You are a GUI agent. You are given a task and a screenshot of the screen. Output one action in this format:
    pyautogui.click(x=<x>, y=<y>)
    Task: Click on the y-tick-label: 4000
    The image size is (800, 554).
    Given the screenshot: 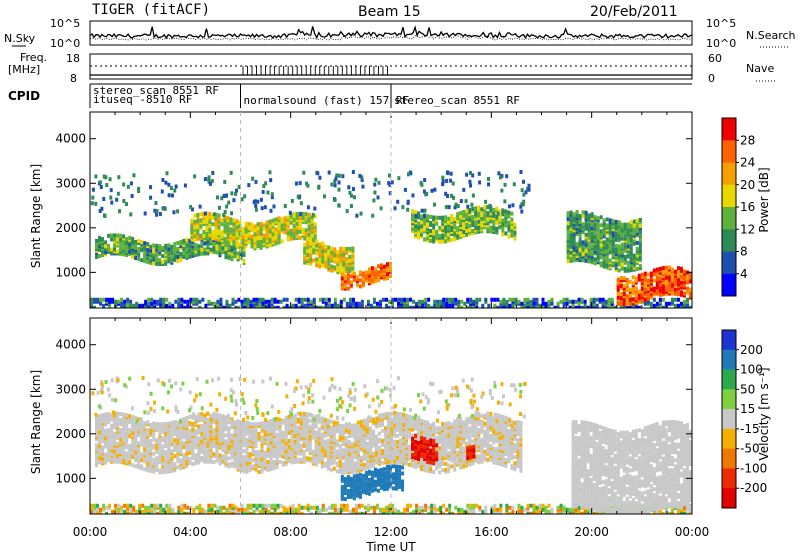 What is the action you would take?
    pyautogui.click(x=70, y=139)
    